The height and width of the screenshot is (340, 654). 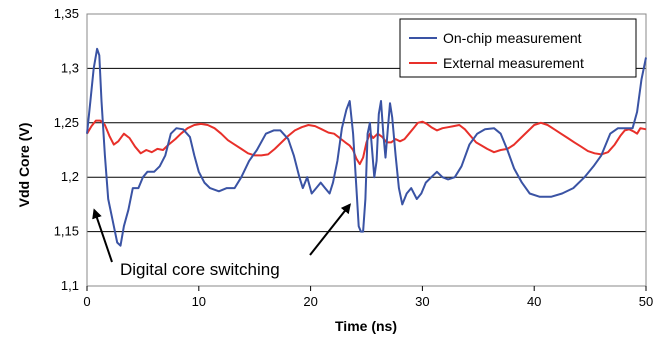 I want to click on annotation-arrow-right, so click(x=330, y=229).